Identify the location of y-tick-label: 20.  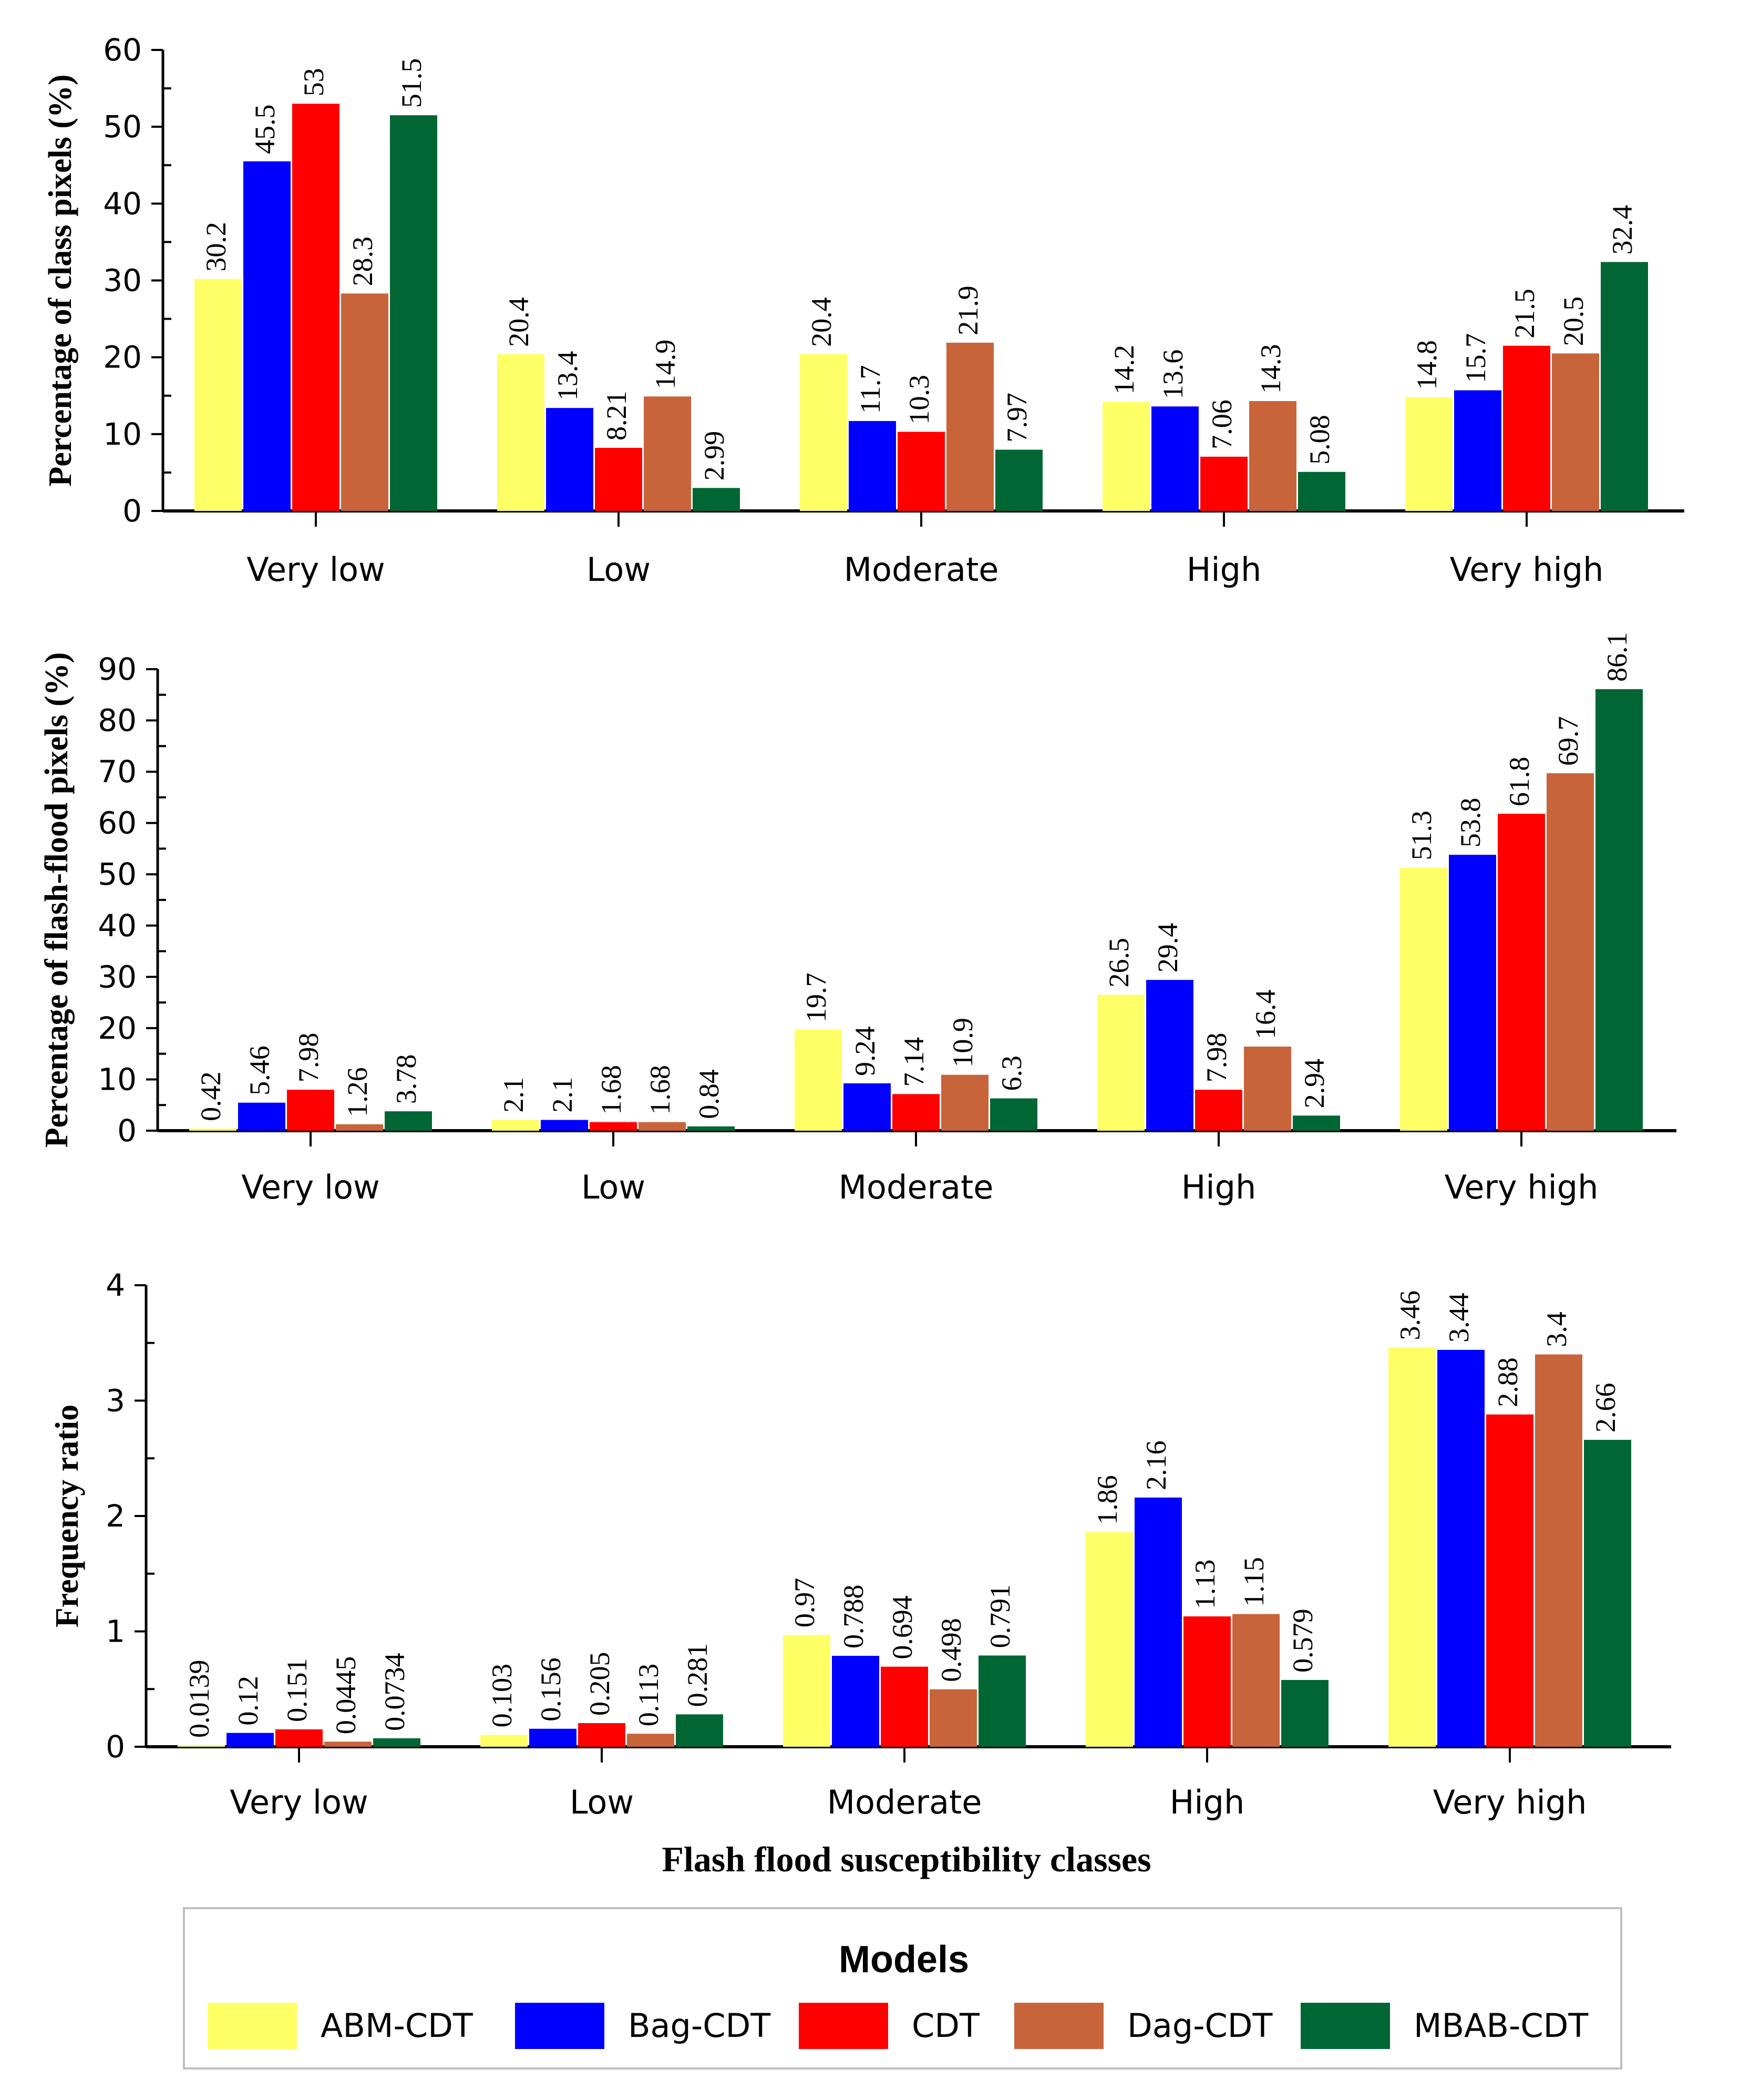
(123, 357).